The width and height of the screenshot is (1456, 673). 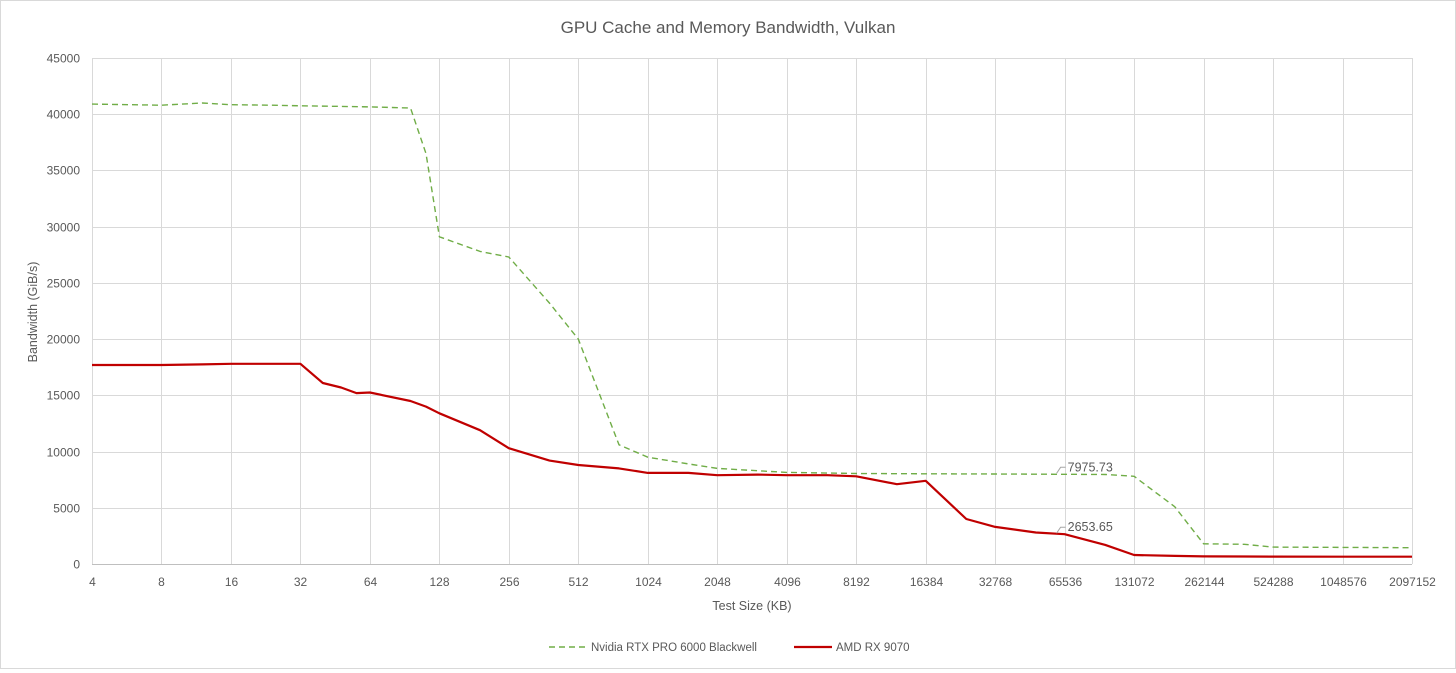 What do you see at coordinates (64, 284) in the screenshot?
I see `y-tick-label: 25000` at bounding box center [64, 284].